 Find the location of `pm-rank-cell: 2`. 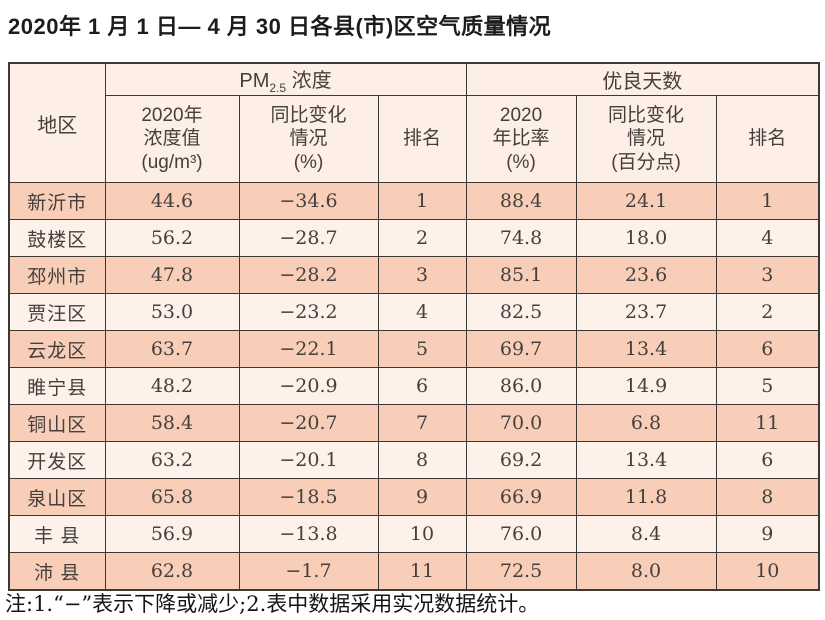

pm-rank-cell: 2 is located at coordinates (422, 238).